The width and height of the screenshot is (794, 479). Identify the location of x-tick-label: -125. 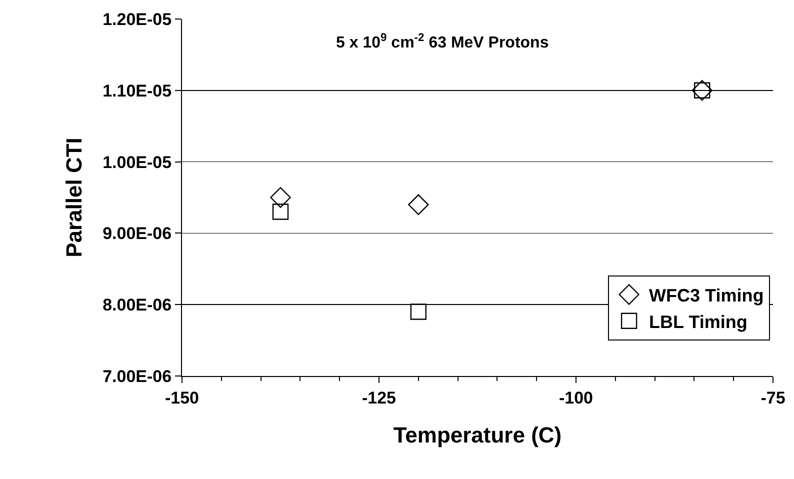
(379, 398).